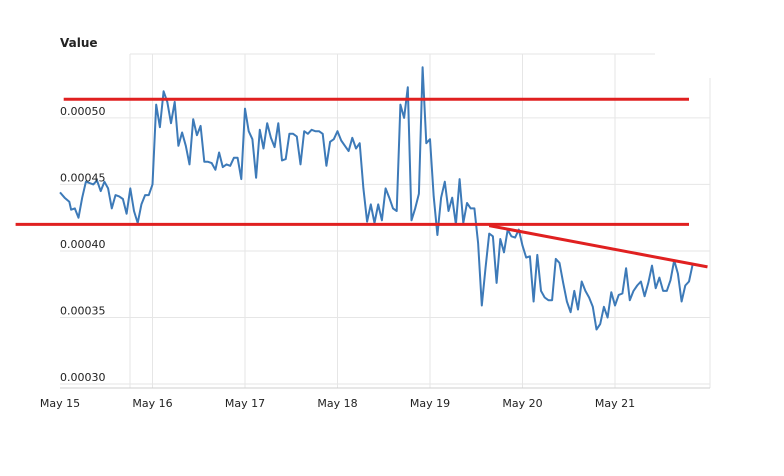  I want to click on x-tick-label: May 17, so click(245, 403).